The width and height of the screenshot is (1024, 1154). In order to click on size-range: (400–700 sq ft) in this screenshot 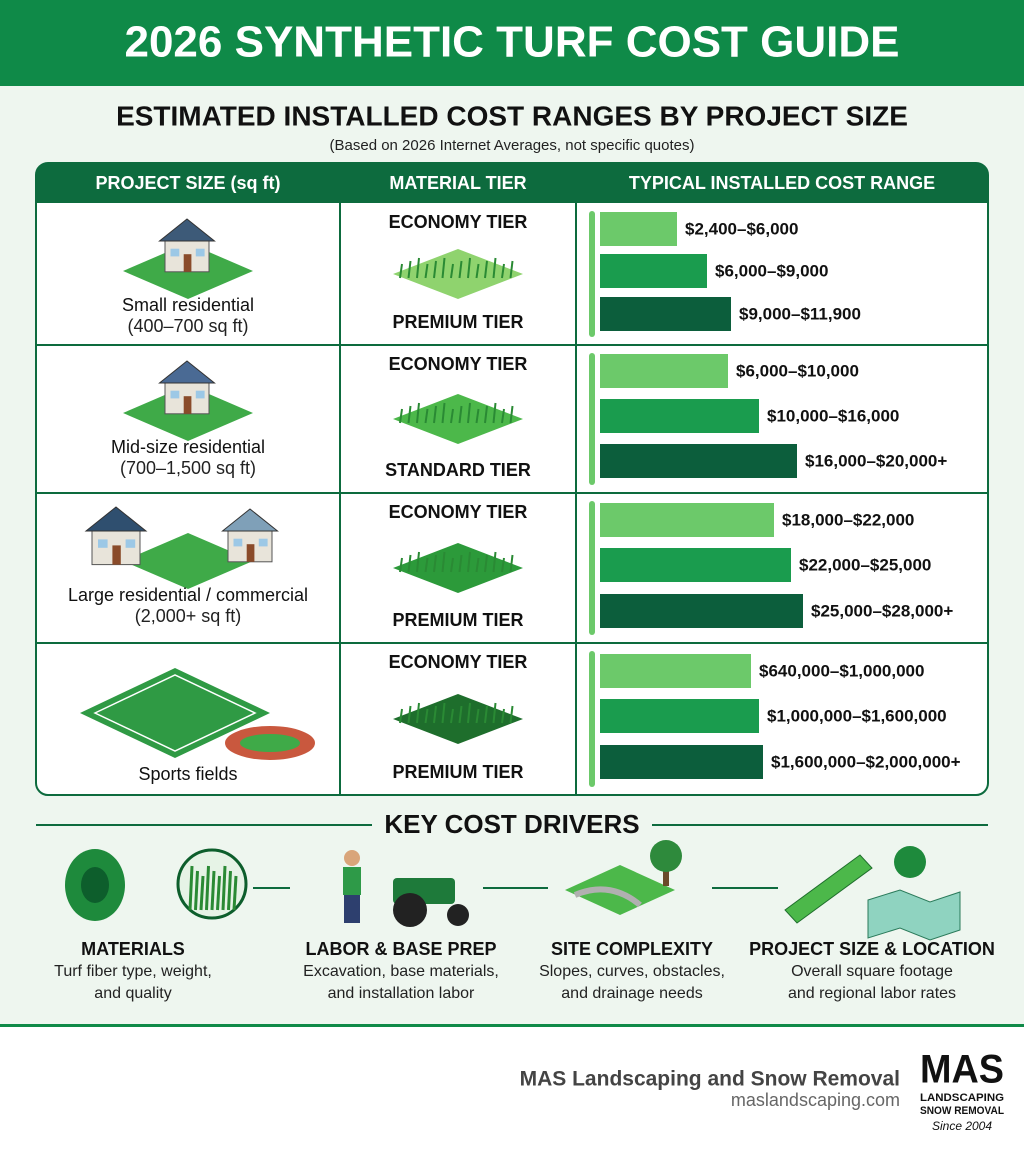, I will do `click(187, 326)`.